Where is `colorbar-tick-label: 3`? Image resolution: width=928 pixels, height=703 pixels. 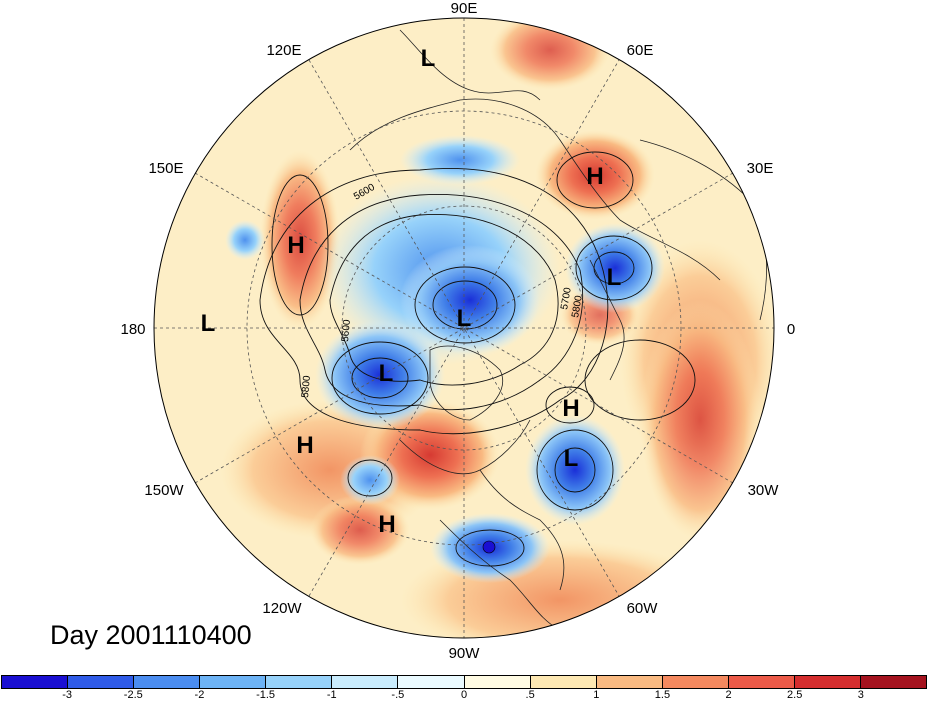 colorbar-tick-label: 3 is located at coordinates (860, 695).